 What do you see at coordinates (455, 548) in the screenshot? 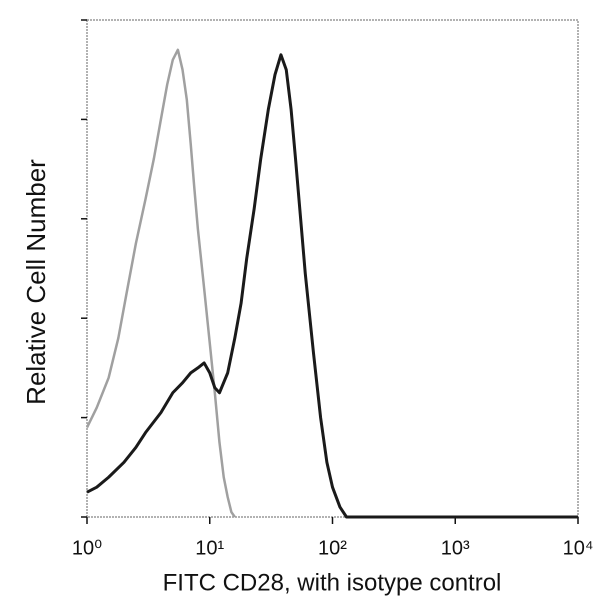
I see `x-tick-label: 10³` at bounding box center [455, 548].